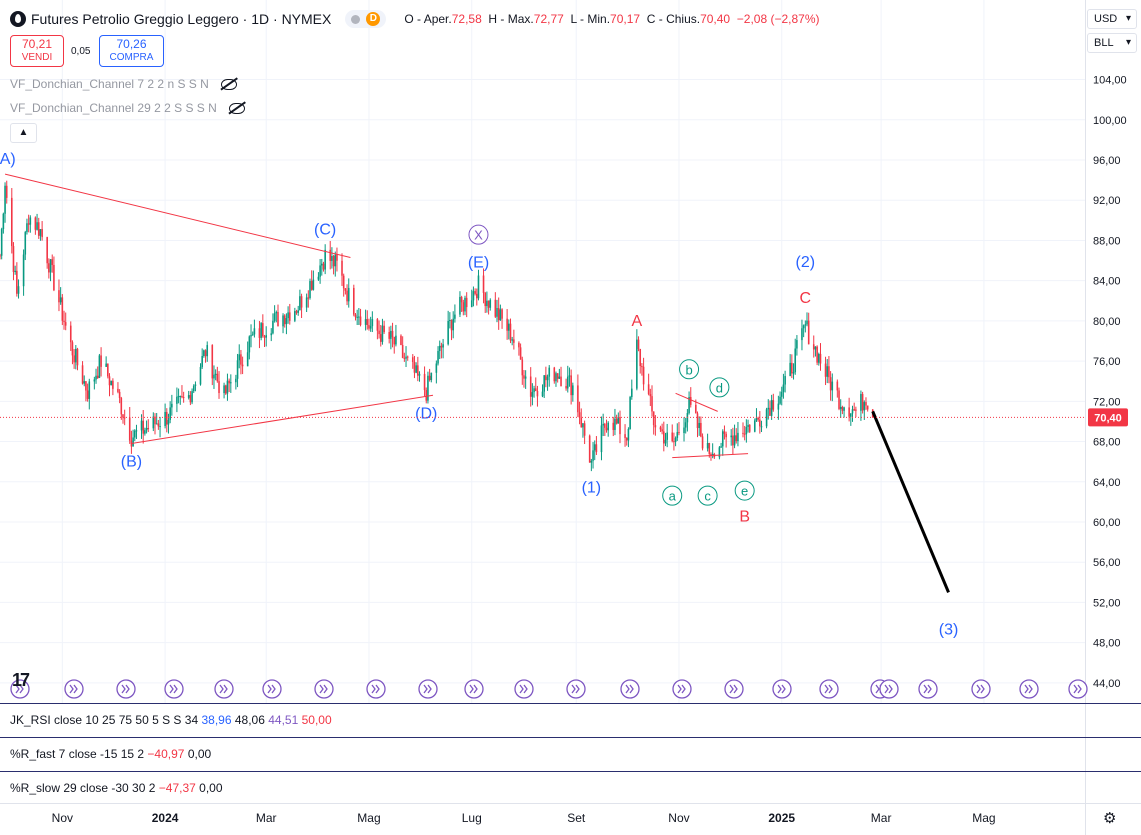 The height and width of the screenshot is (835, 1141). What do you see at coordinates (23, 133) in the screenshot?
I see `collapse-legend-button: ▲` at bounding box center [23, 133].